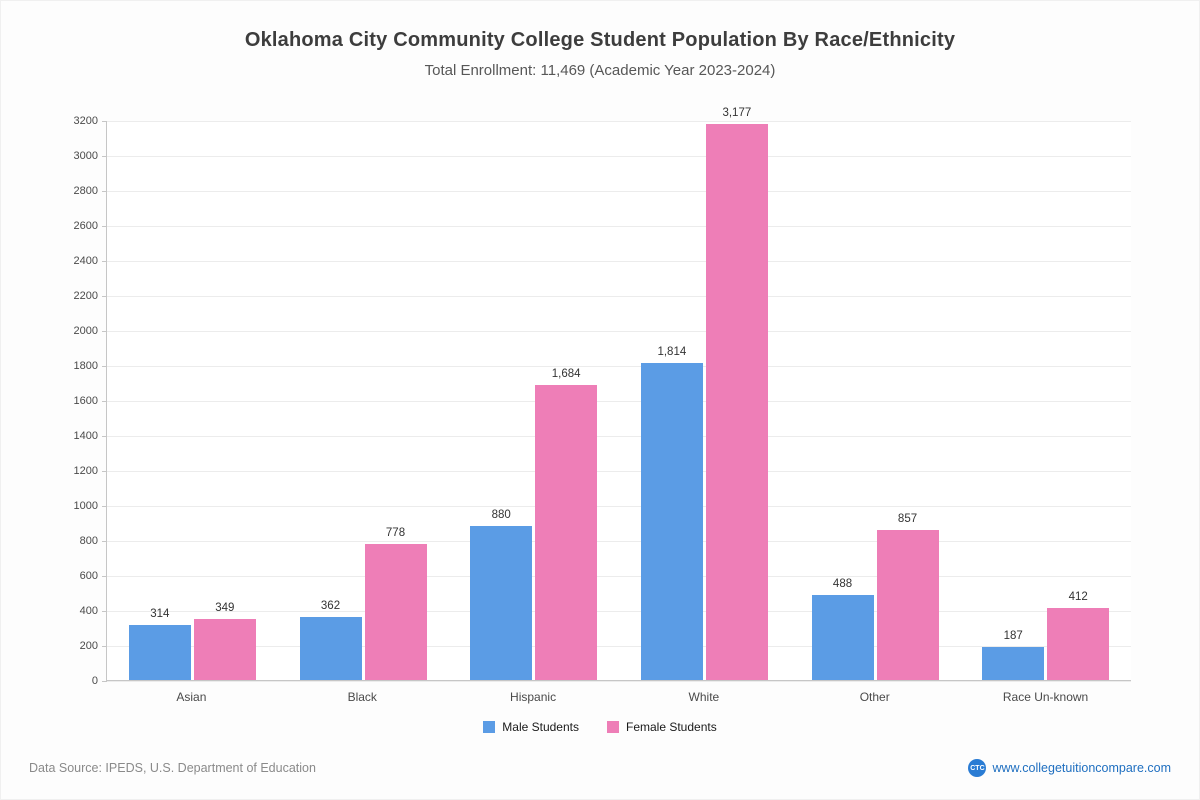  Describe the element at coordinates (362, 697) in the screenshot. I see `x-axis-label-black: Black` at that location.